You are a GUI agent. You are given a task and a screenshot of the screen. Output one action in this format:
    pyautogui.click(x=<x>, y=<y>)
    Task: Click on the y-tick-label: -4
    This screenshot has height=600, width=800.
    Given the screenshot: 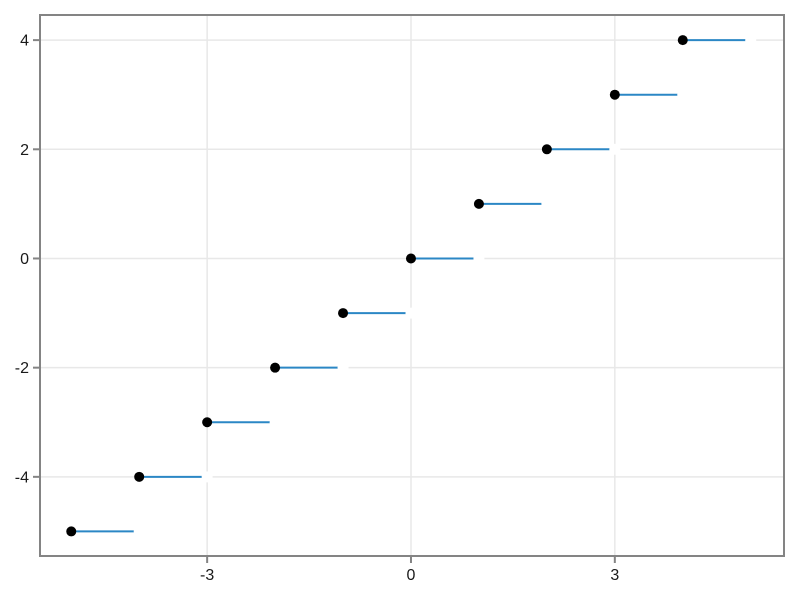 What is the action you would take?
    pyautogui.click(x=22, y=477)
    